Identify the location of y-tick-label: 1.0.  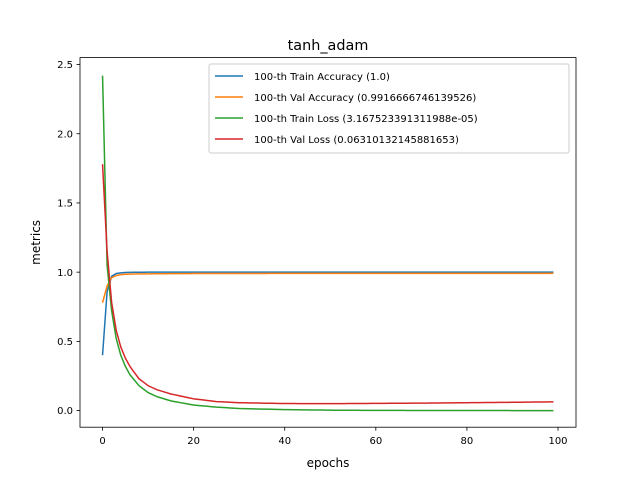
(65, 273).